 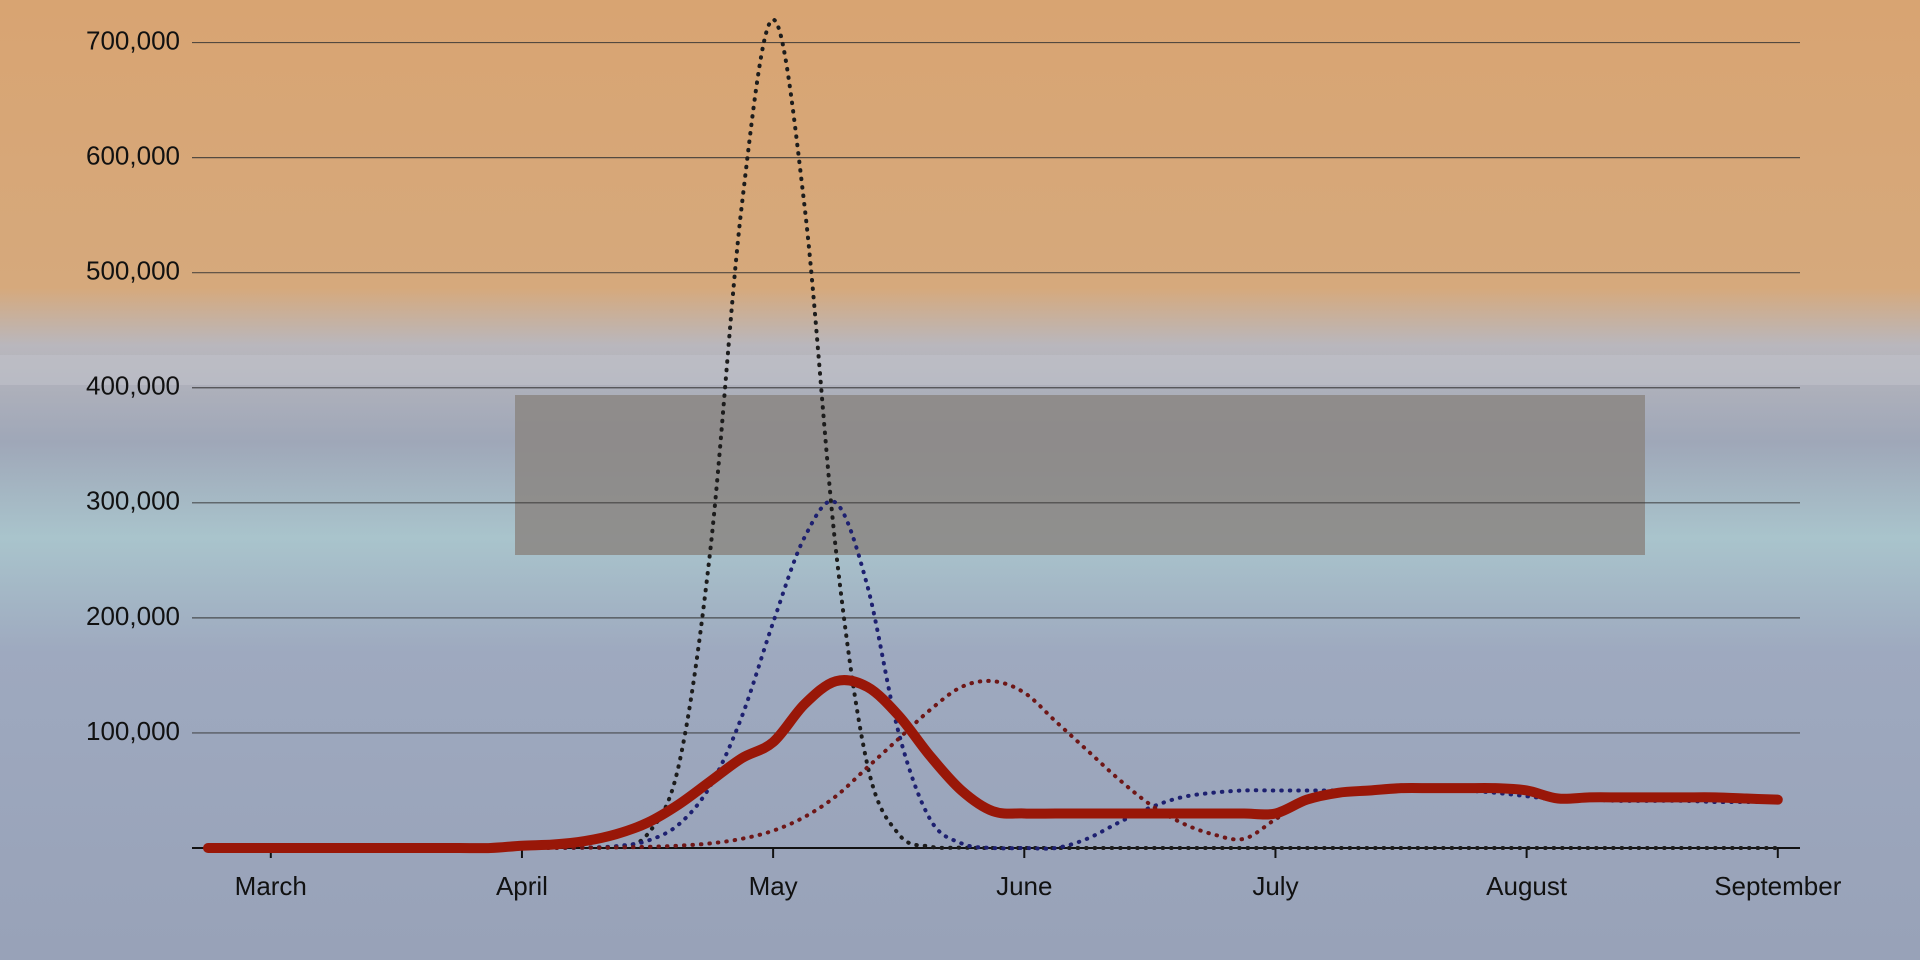 What do you see at coordinates (773, 886) in the screenshot?
I see `x-tick-label: May` at bounding box center [773, 886].